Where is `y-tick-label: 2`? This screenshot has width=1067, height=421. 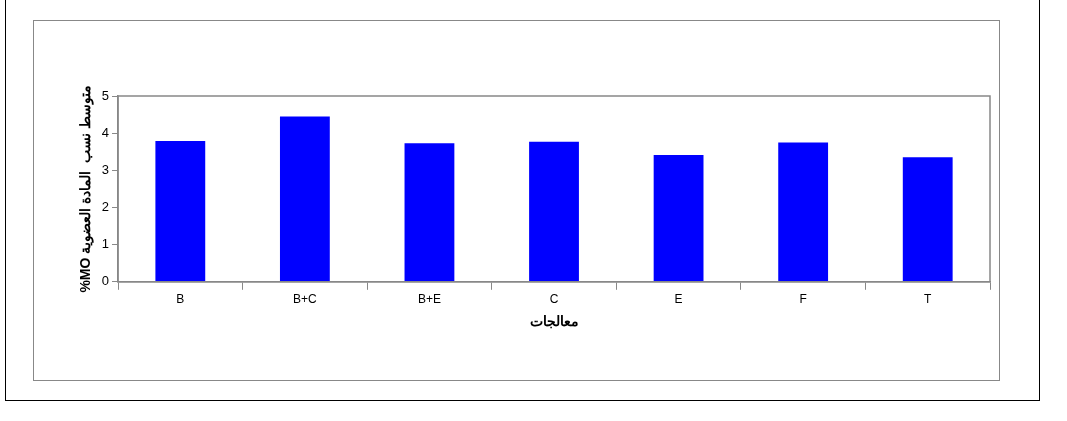 y-tick-label: 2 is located at coordinates (105, 207).